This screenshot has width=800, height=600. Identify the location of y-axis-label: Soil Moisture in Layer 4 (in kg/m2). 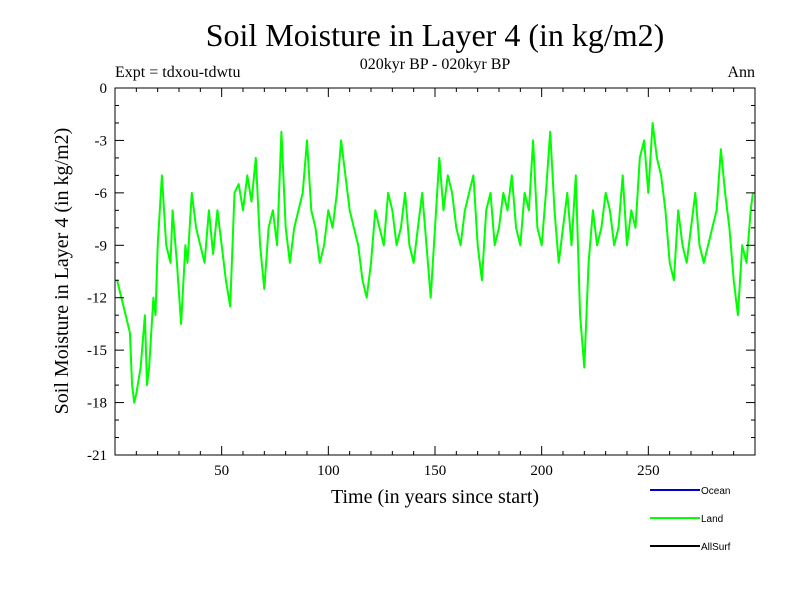
(62, 271).